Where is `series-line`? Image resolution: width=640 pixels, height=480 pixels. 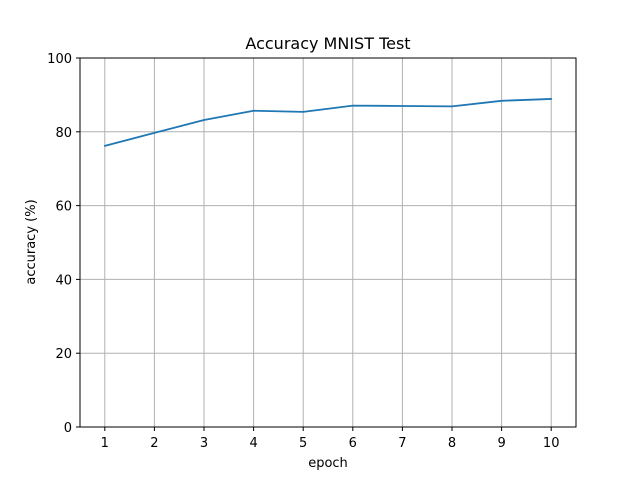
series-line is located at coordinates (328, 122).